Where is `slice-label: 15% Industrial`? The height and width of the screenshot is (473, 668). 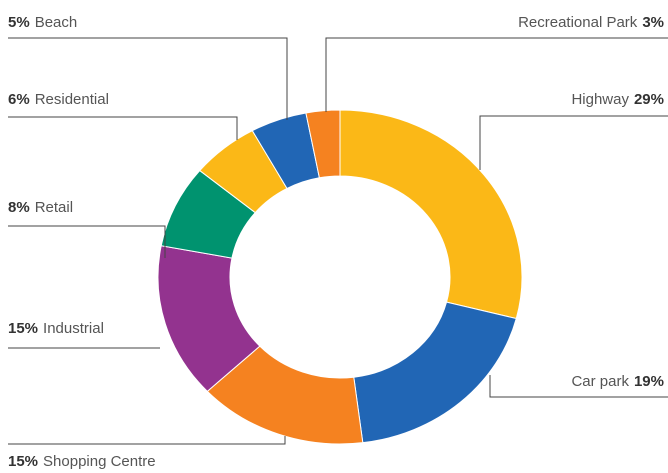
slice-label: 15% Industrial is located at coordinates (56, 328).